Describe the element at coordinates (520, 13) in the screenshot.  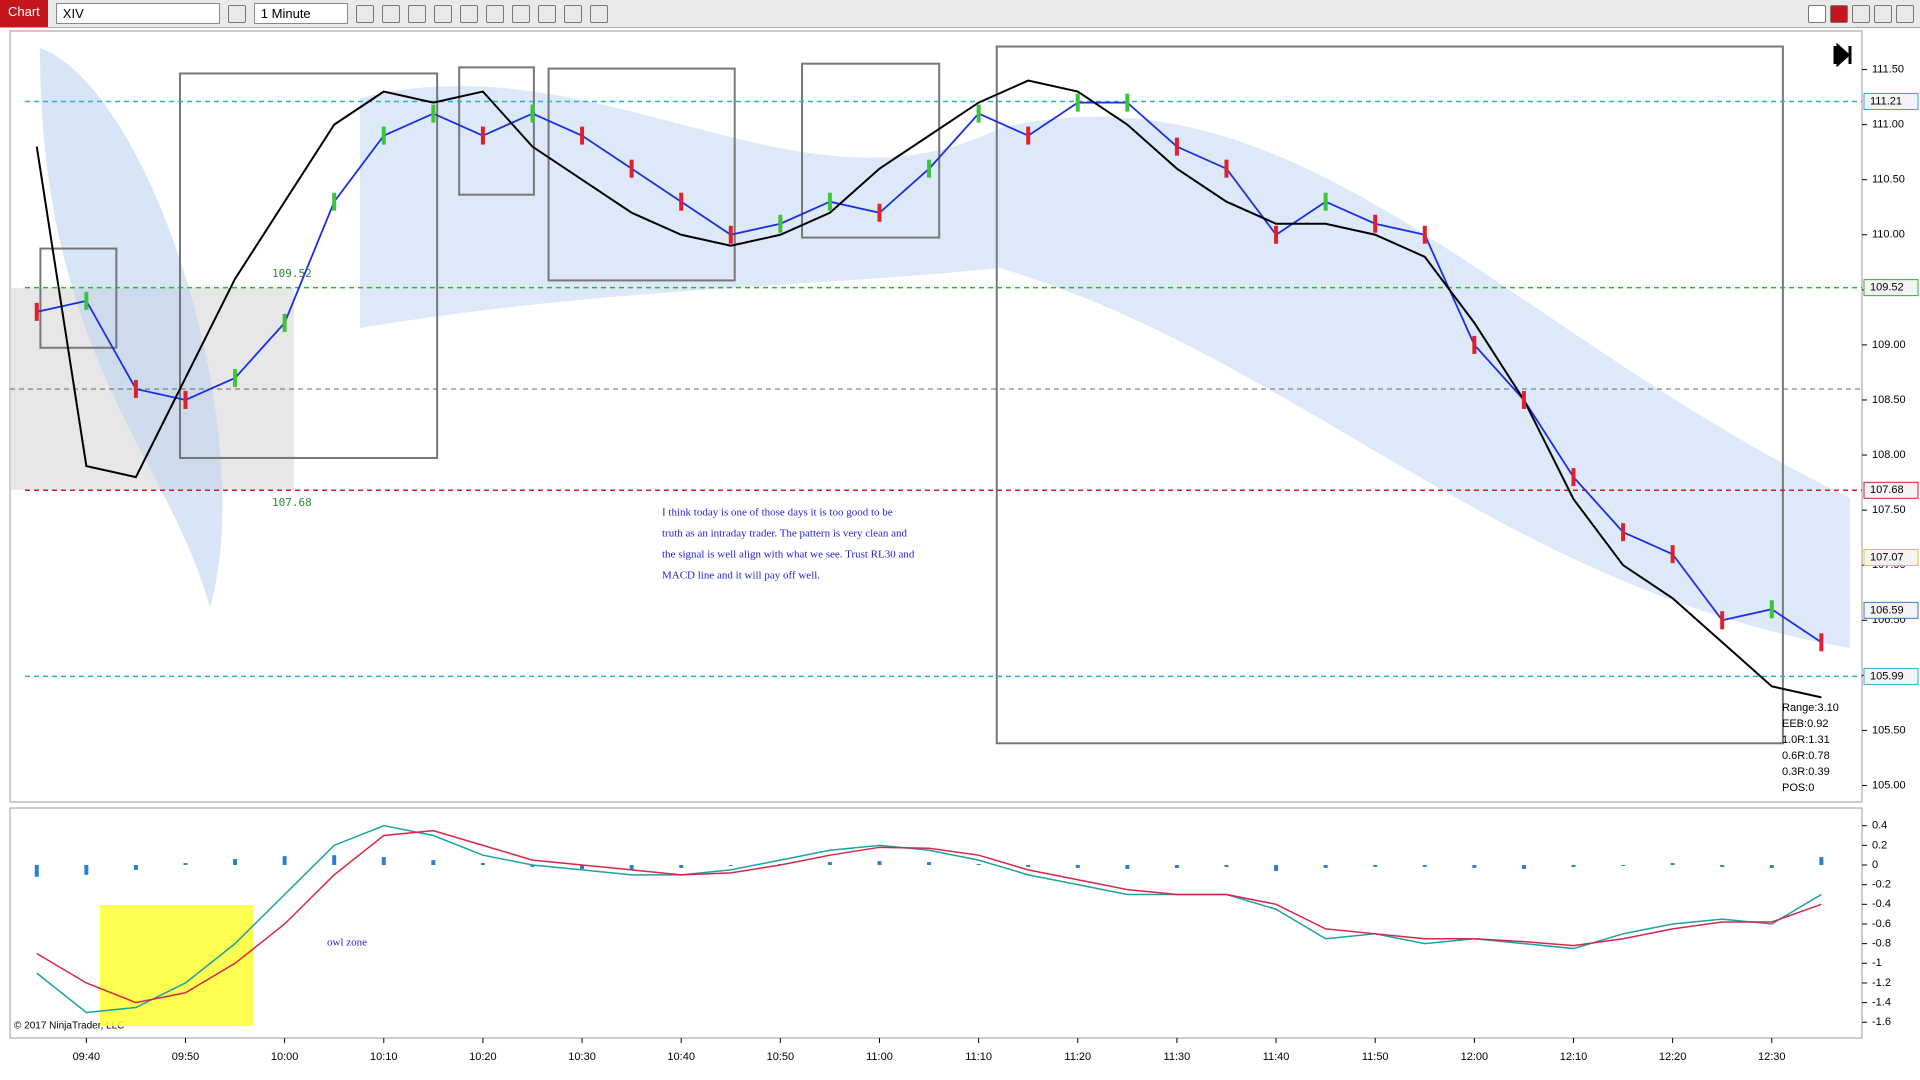
I see `indicators-button` at that location.